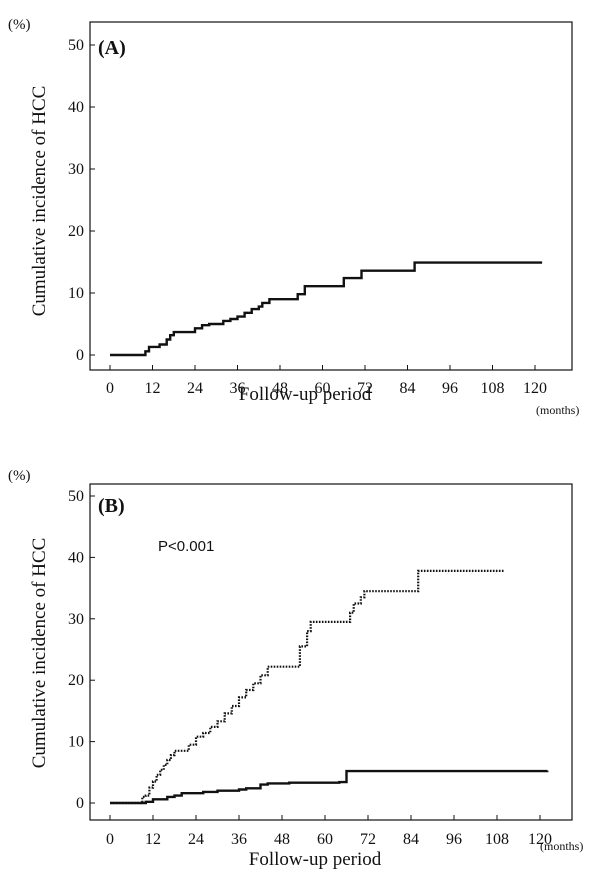  Describe the element at coordinates (561, 846) in the screenshot. I see `x-unit-b: (months)` at that location.